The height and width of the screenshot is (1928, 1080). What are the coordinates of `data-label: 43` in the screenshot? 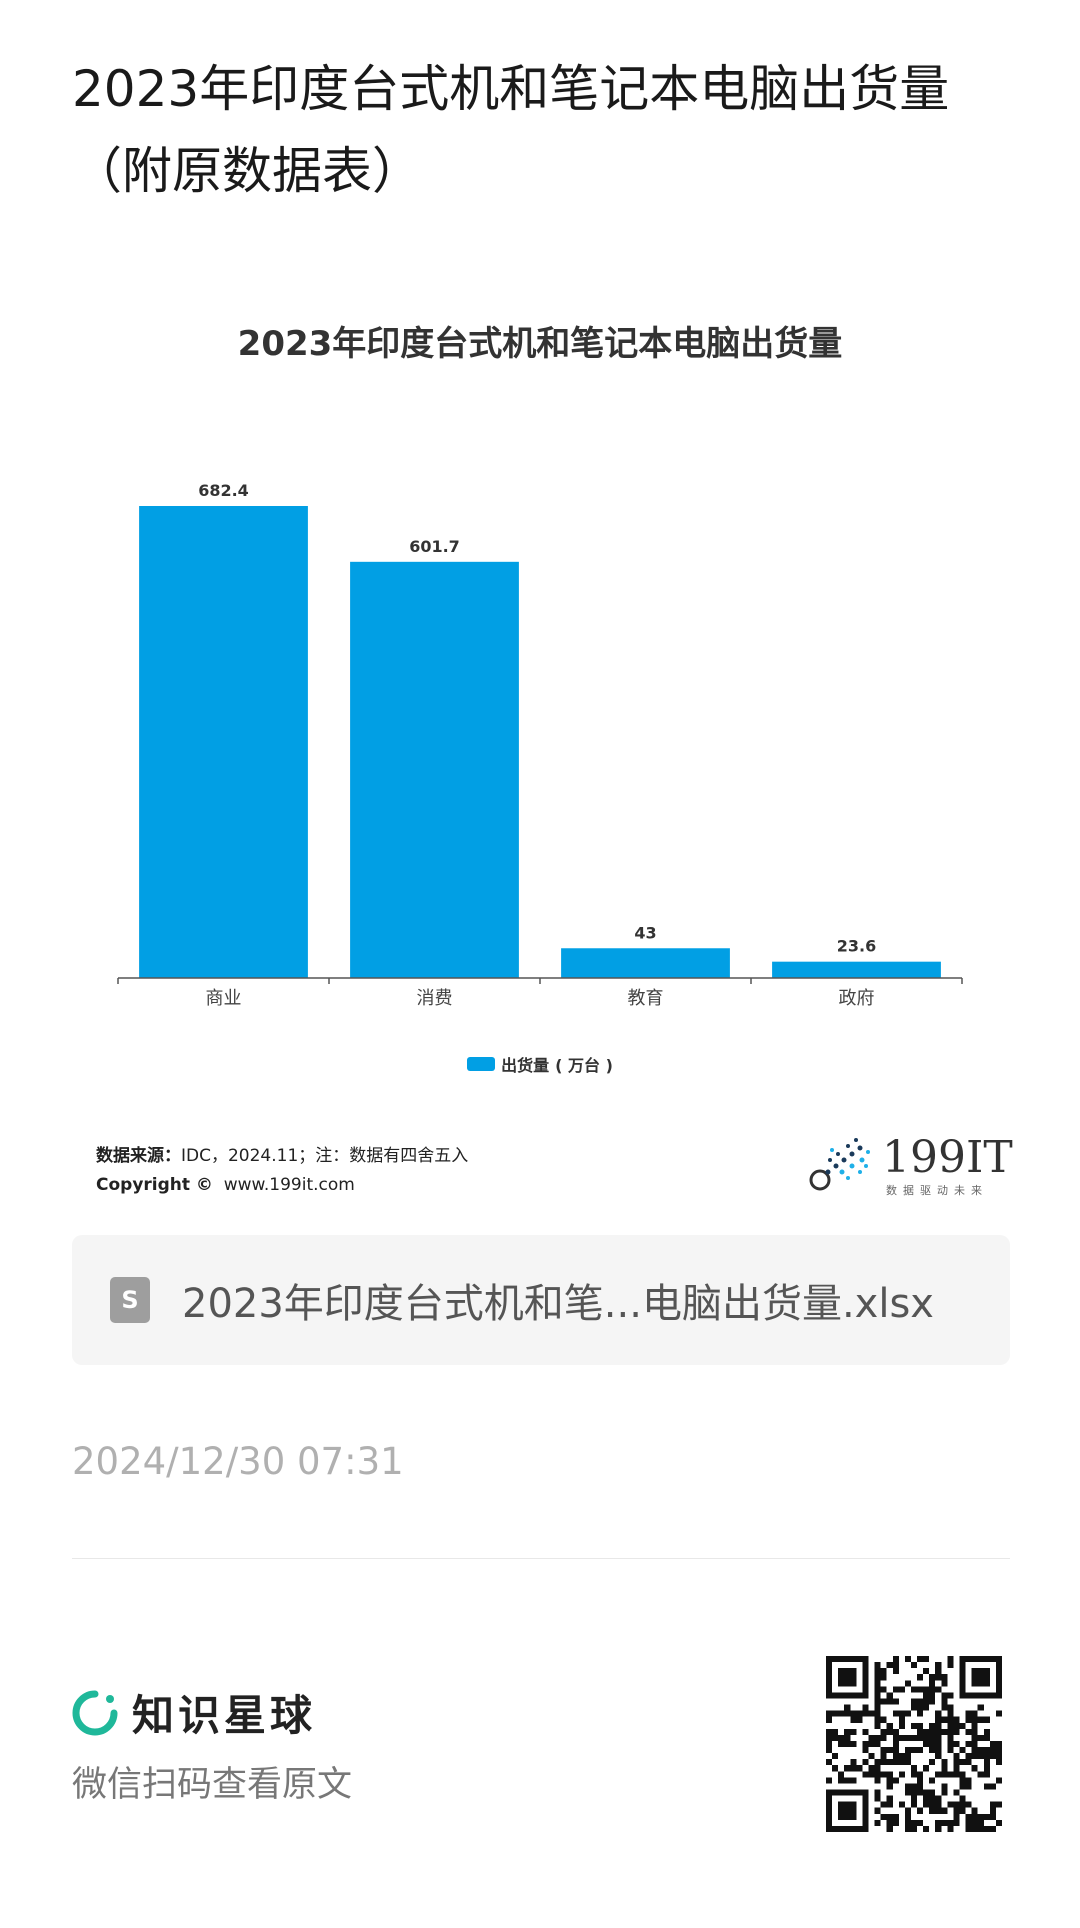 It's located at (645, 932).